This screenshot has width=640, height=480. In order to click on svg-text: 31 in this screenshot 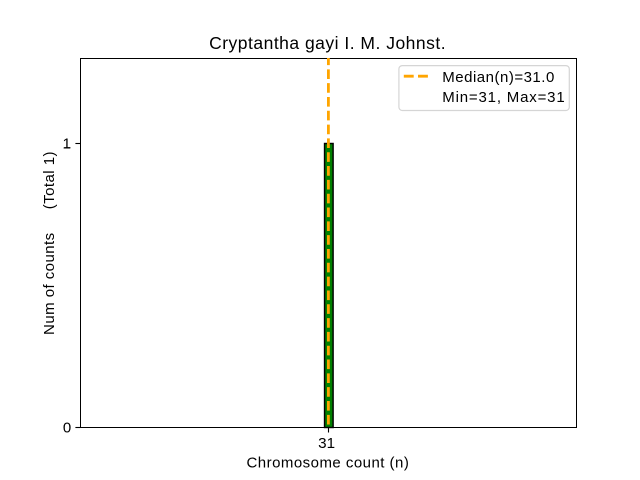, I will do `click(326, 443)`.